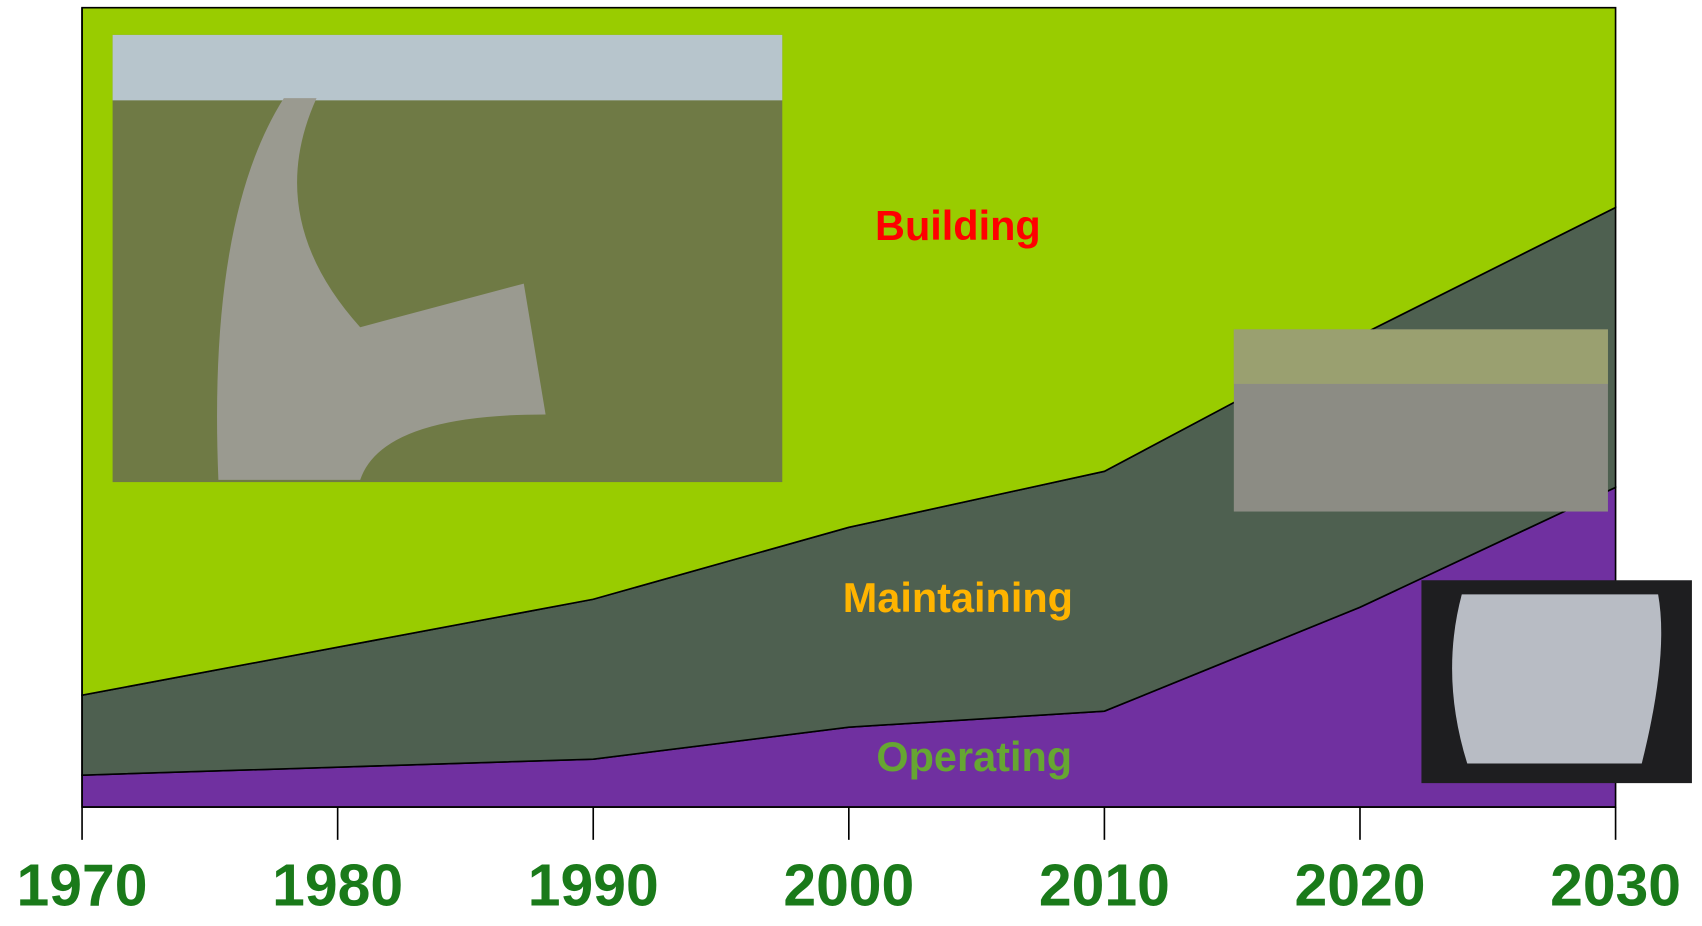 This screenshot has width=1702, height=926. I want to click on photo-mirror-glass, so click(1557, 679).